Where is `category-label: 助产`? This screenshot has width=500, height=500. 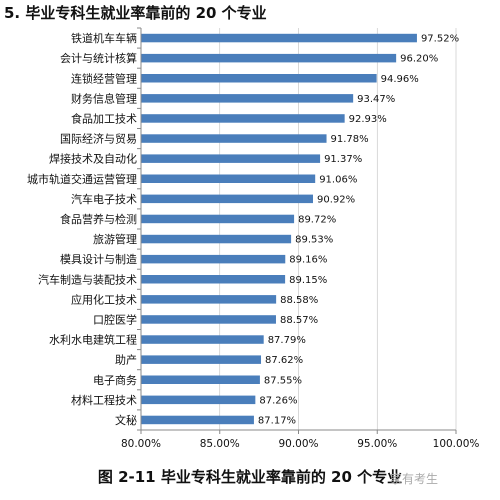
category-label: 助产 is located at coordinates (126, 360).